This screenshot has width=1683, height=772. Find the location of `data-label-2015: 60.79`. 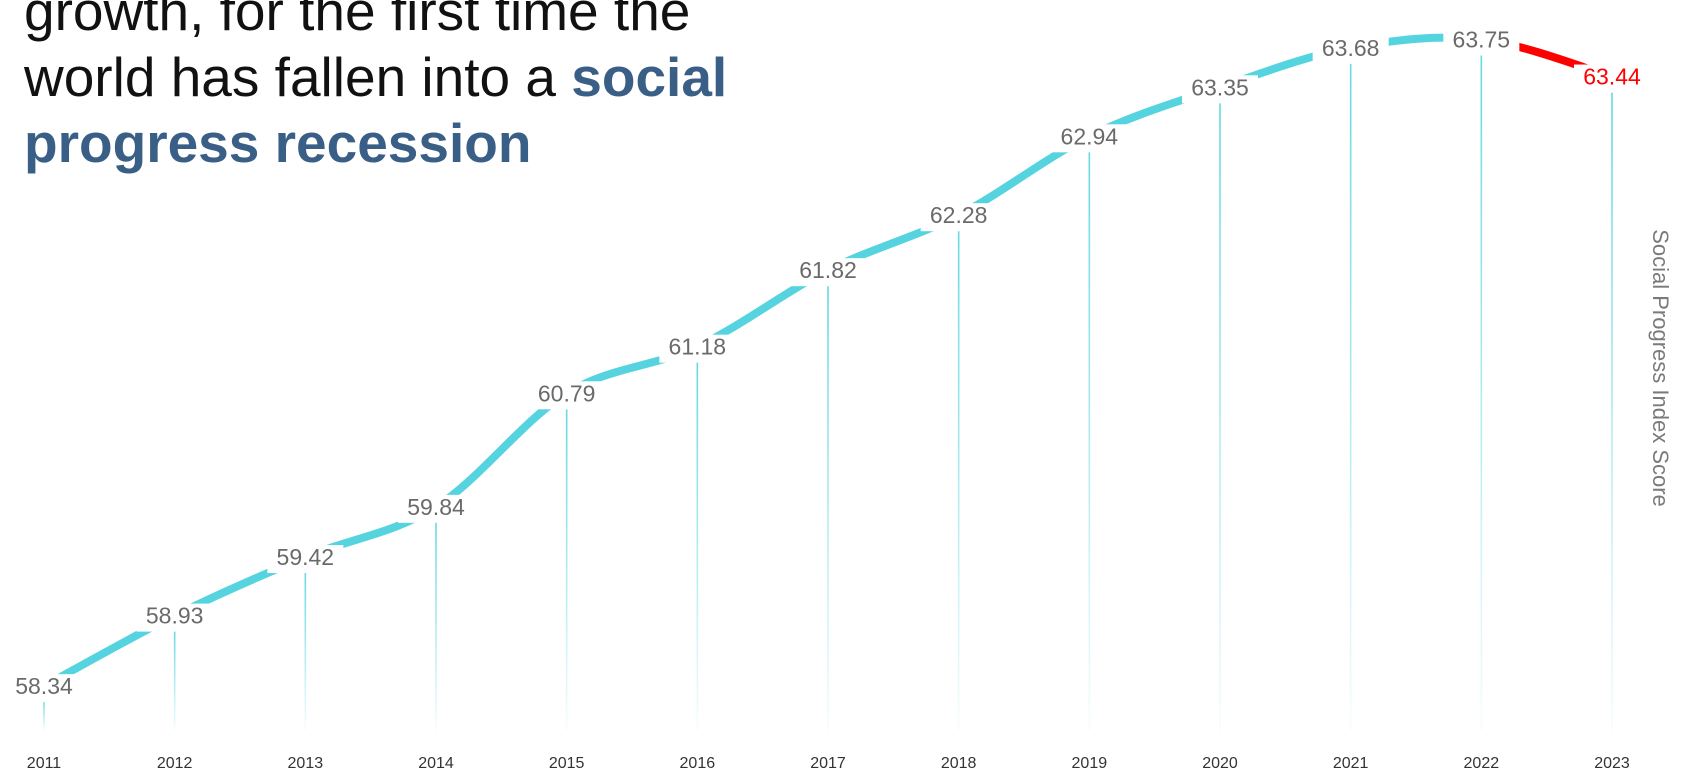

data-label-2015: 60.79 is located at coordinates (567, 393).